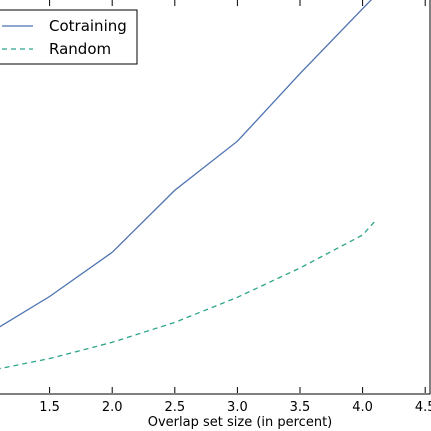 This screenshot has height=431, width=431. I want to click on x-axis-label: Overlap set size (in percent), so click(240, 422).